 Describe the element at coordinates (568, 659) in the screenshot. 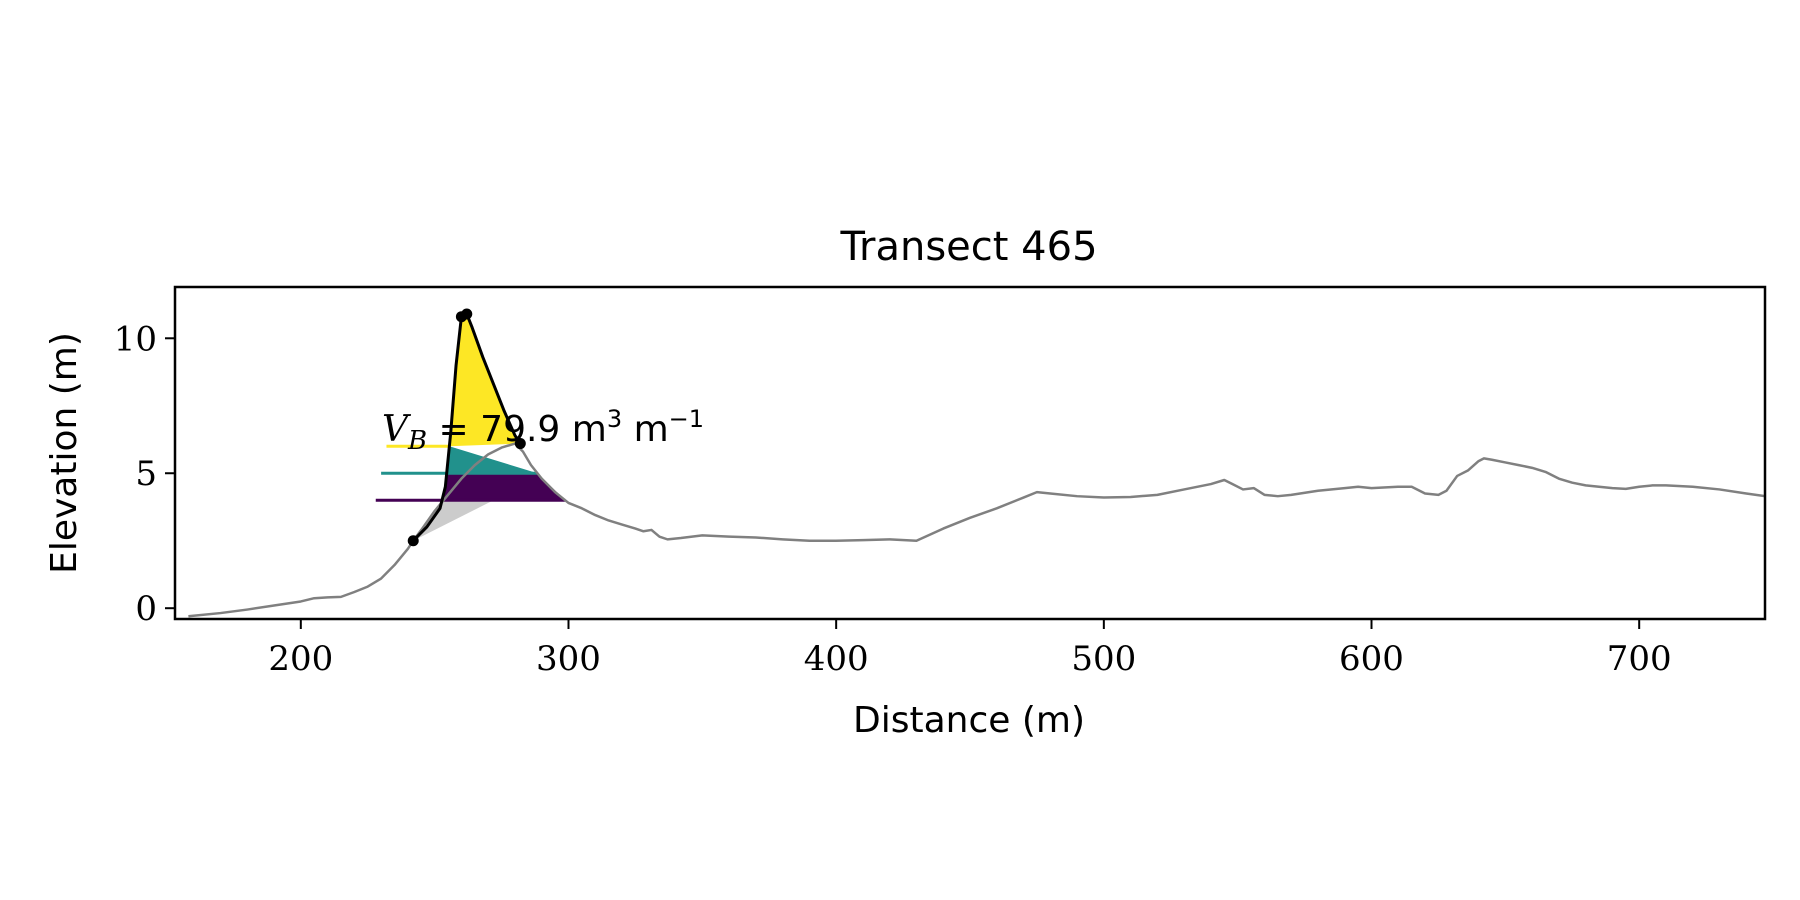

I see `x-tick-label-300: 300` at that location.